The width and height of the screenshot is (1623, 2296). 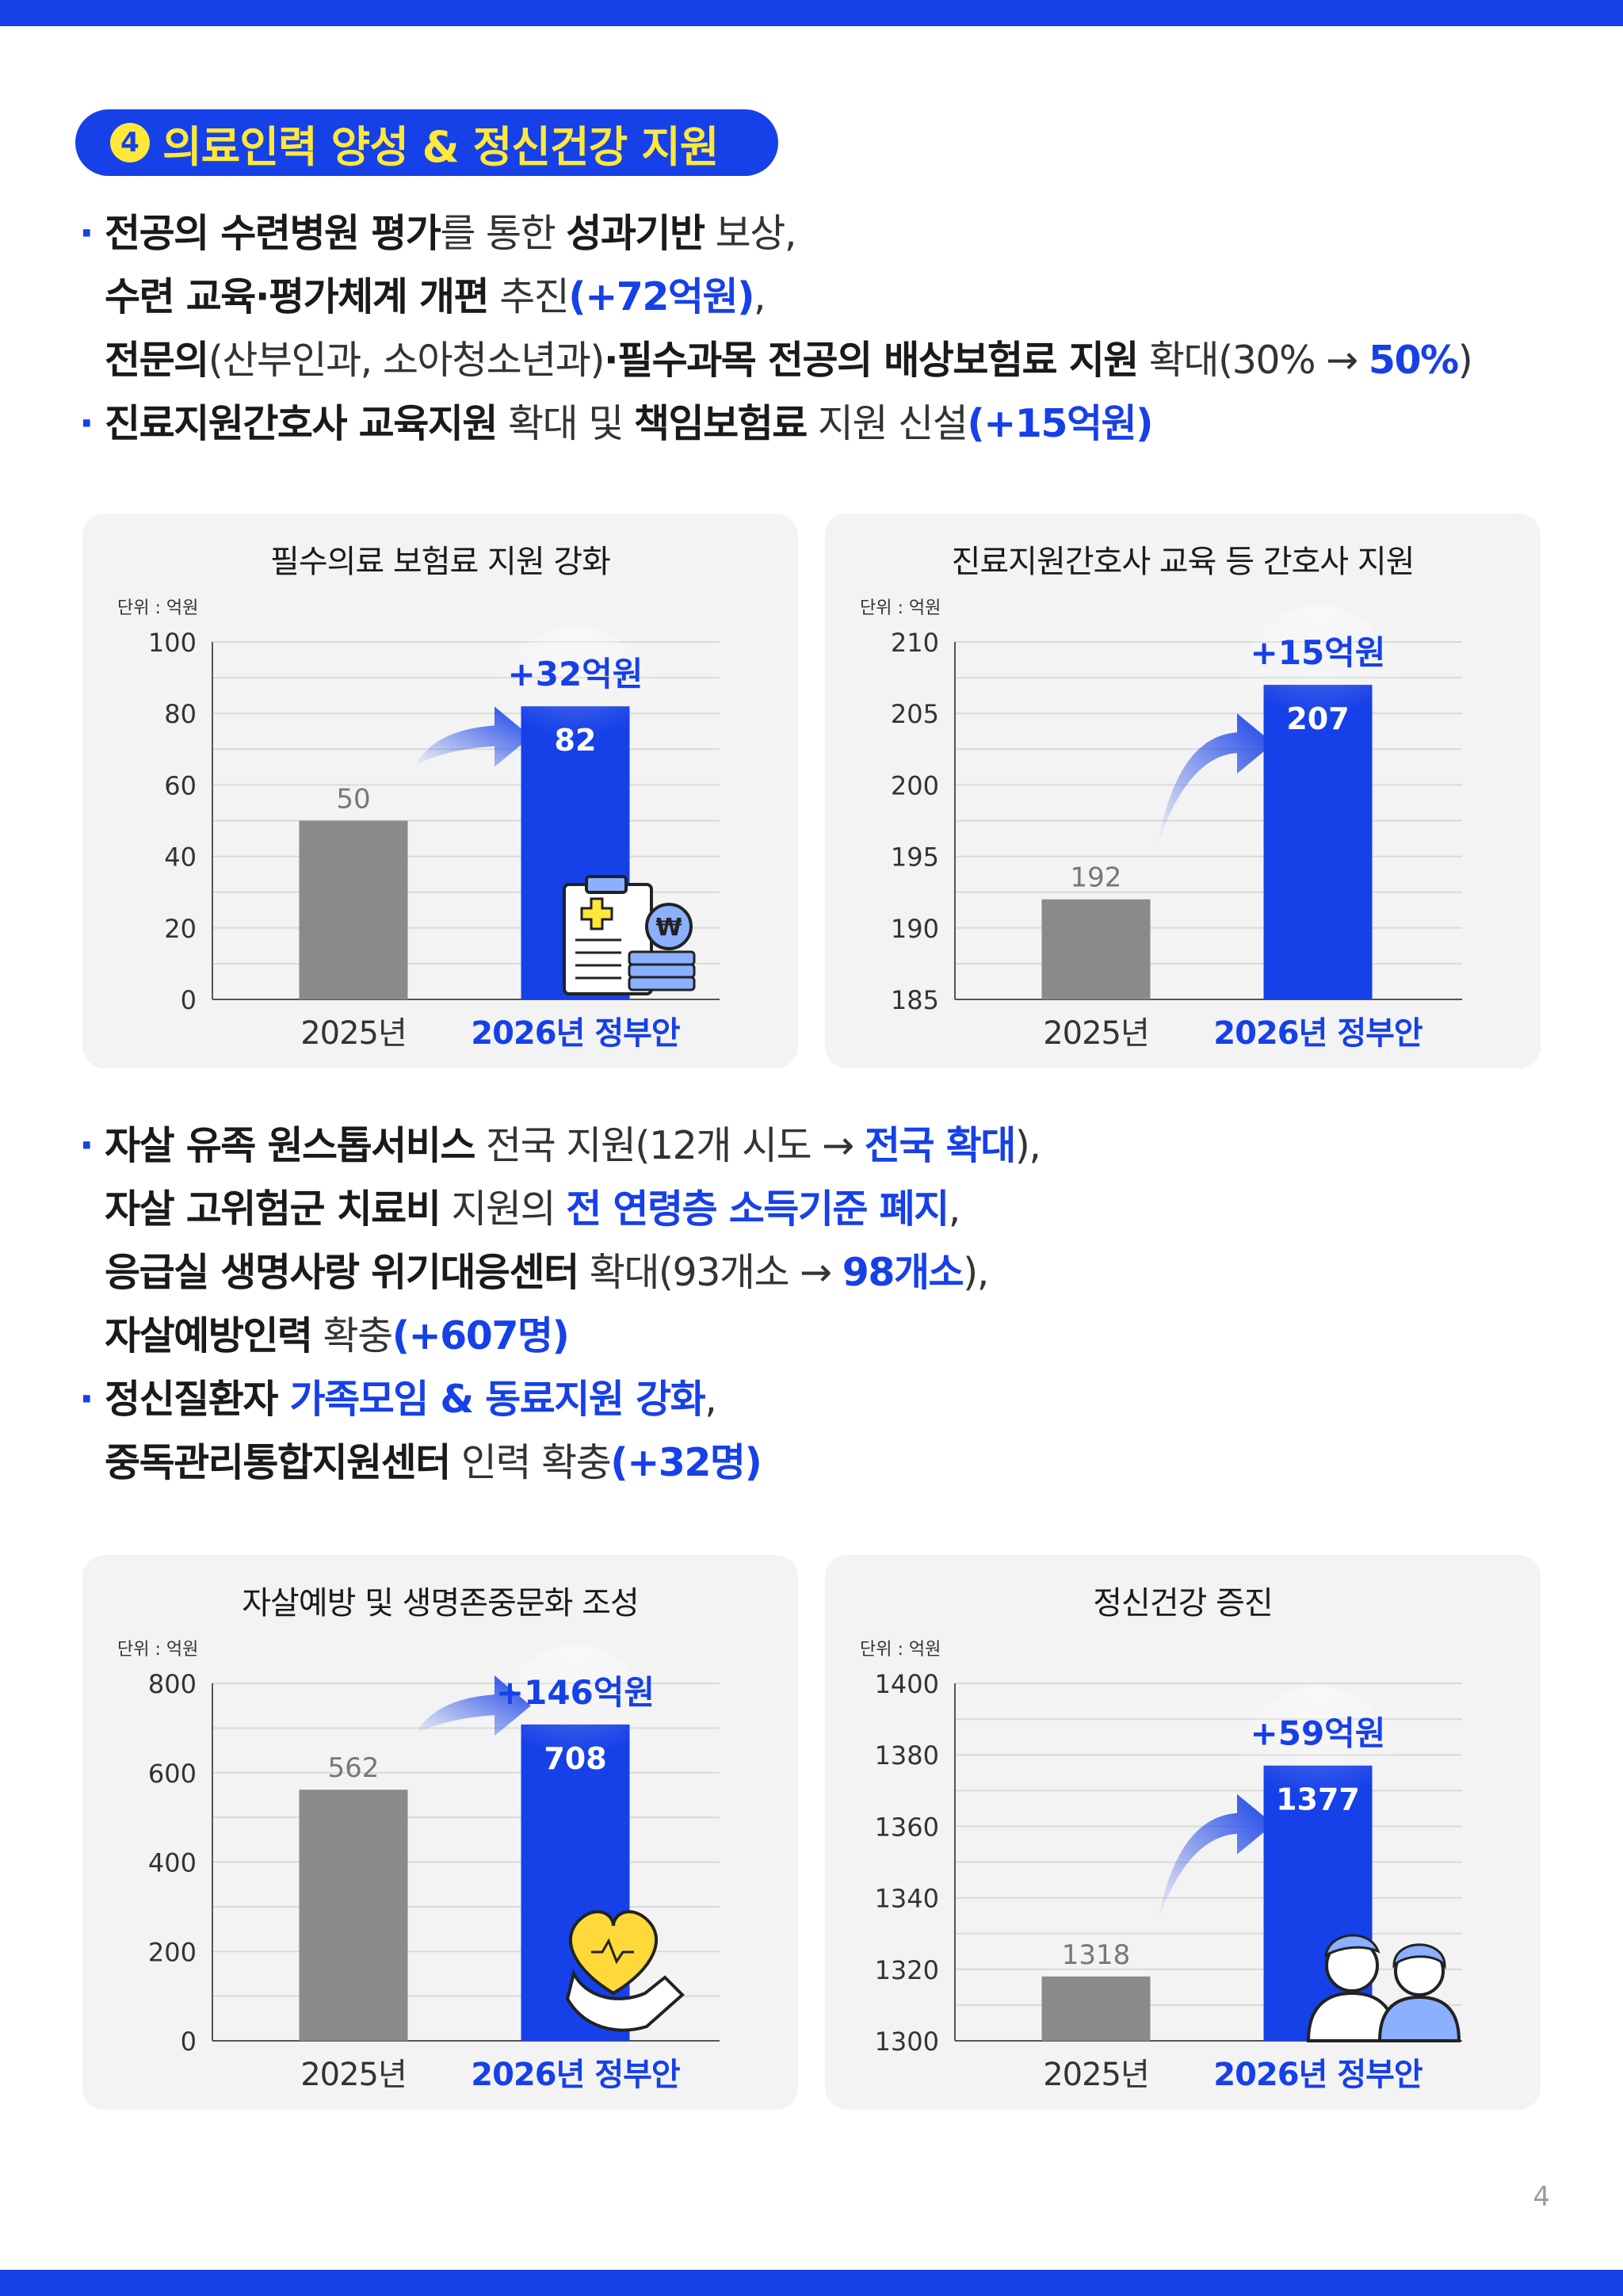 What do you see at coordinates (1318, 1733) in the screenshot?
I see `increase-label: +59억원` at bounding box center [1318, 1733].